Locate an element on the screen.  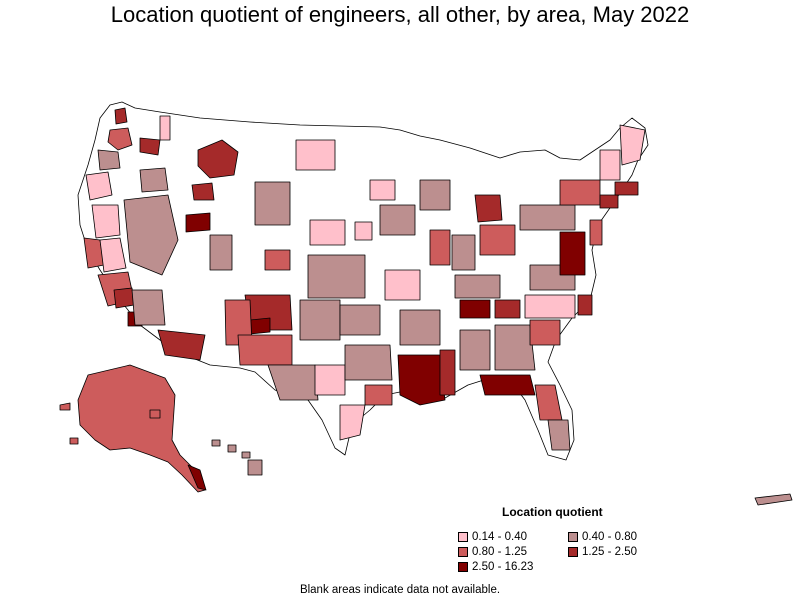
region-wisconsin is located at coordinates (435, 195).